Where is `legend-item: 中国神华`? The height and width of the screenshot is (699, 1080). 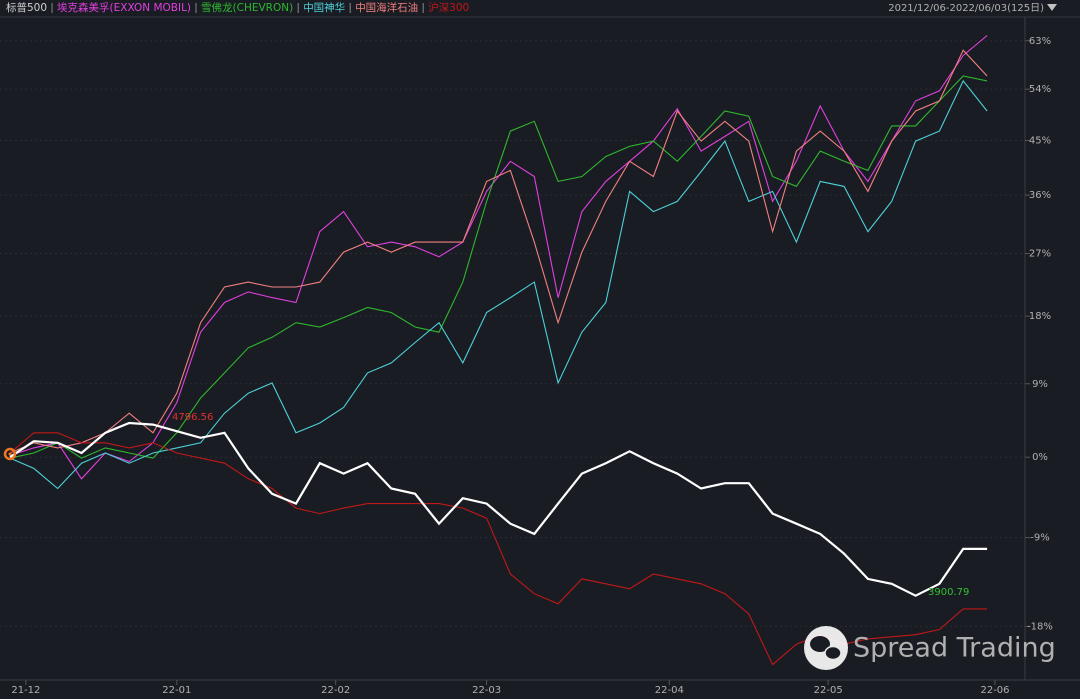
legend-item: 中国神华 is located at coordinates (324, 7).